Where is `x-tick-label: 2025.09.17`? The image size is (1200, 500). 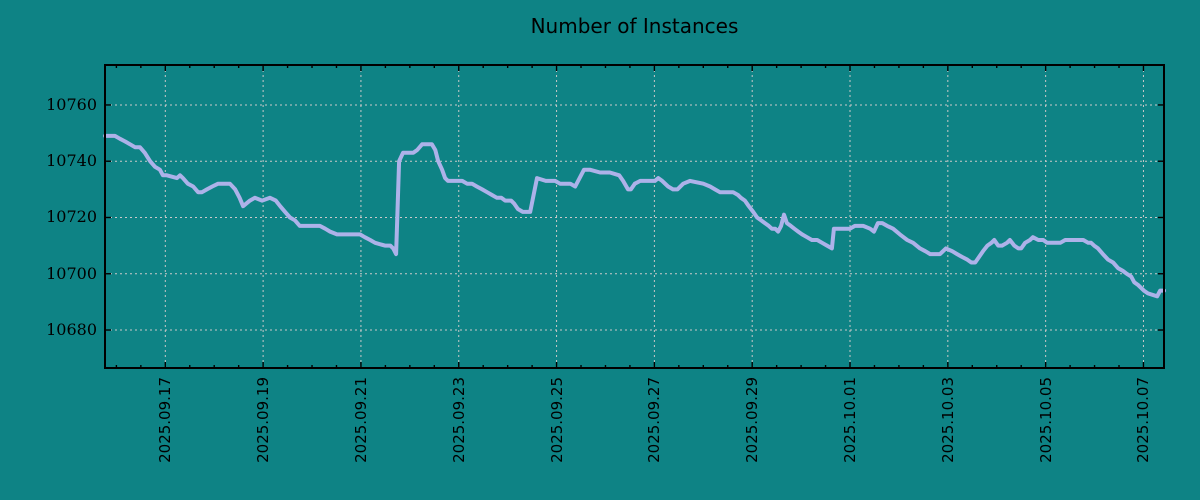 x-tick-label: 2025.09.17 is located at coordinates (165, 420).